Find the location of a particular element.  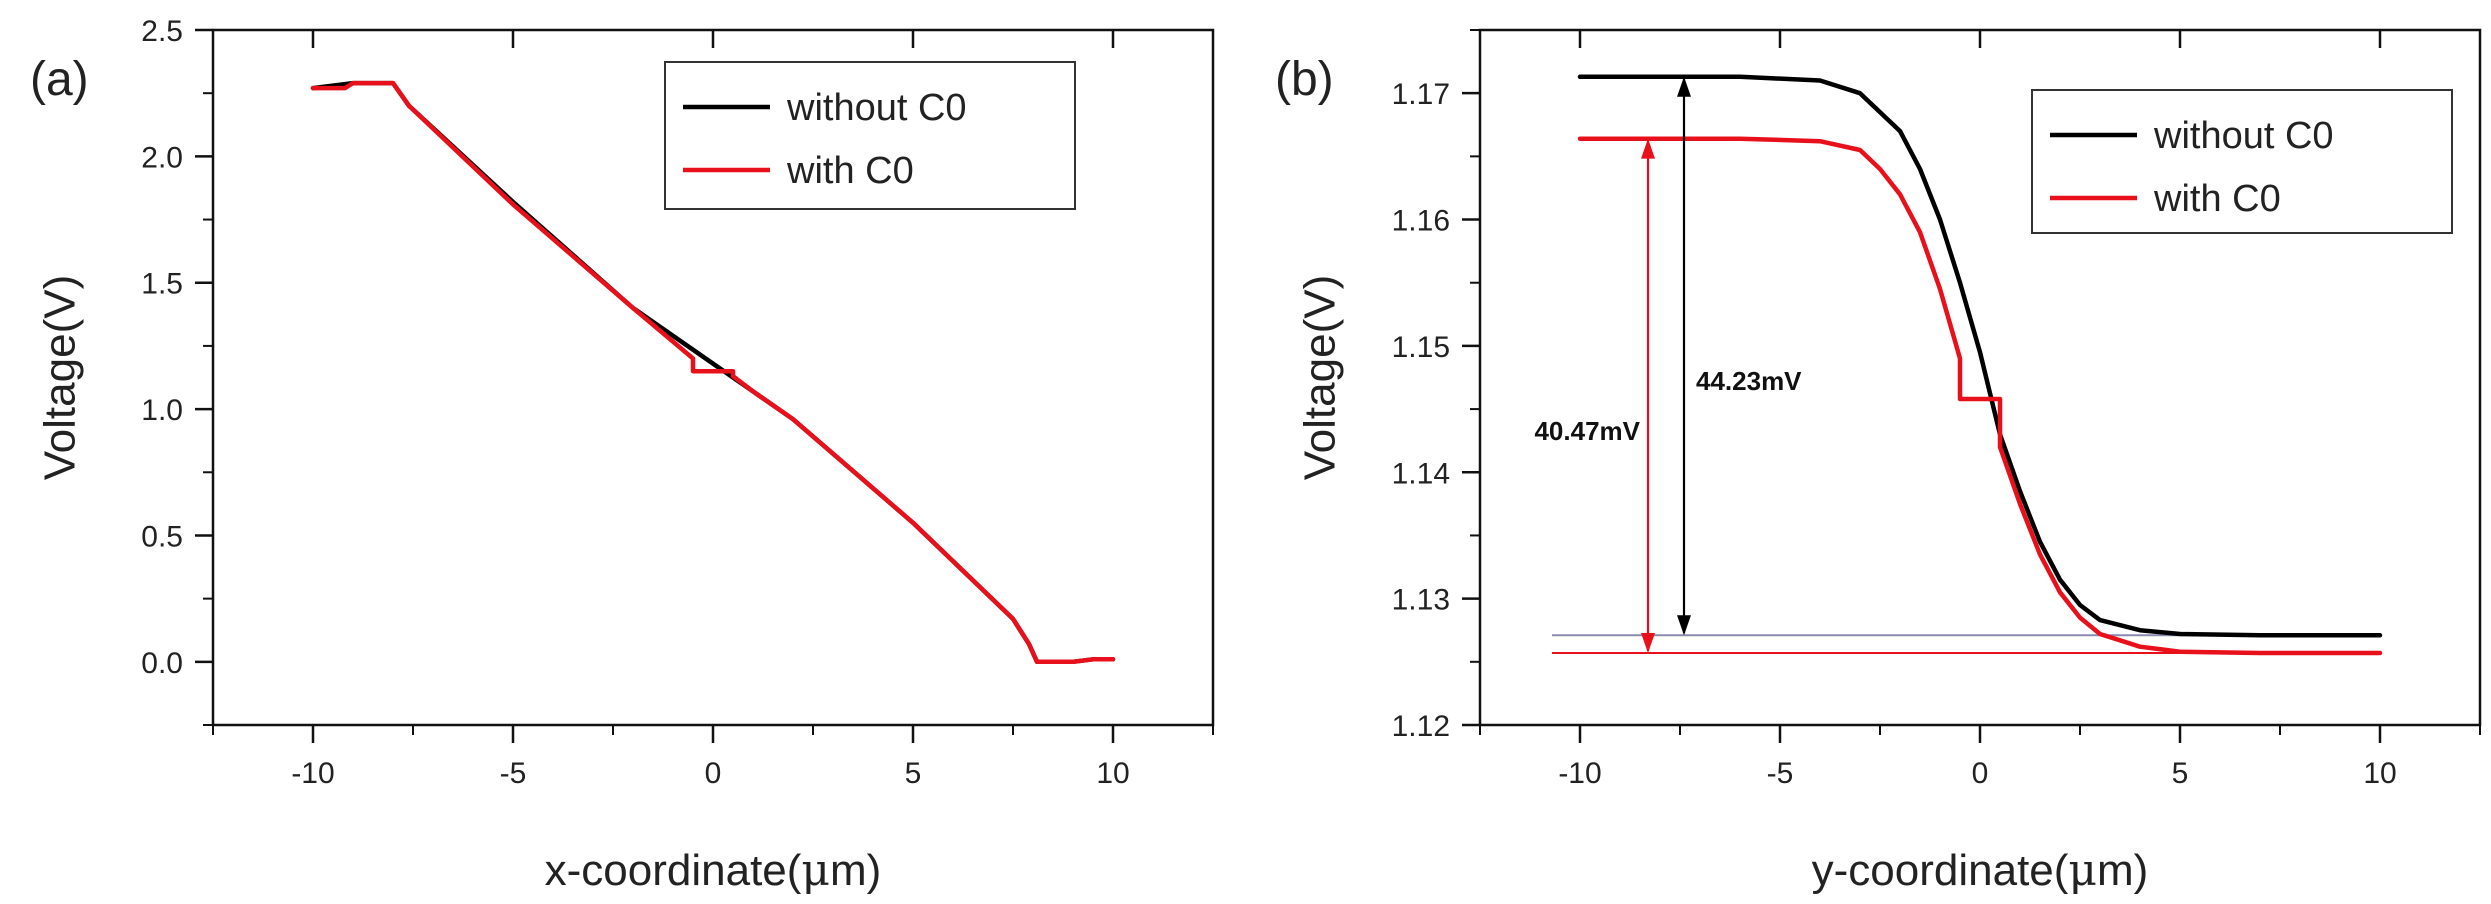

annotation-label: 40.47mV is located at coordinates (1587, 431).